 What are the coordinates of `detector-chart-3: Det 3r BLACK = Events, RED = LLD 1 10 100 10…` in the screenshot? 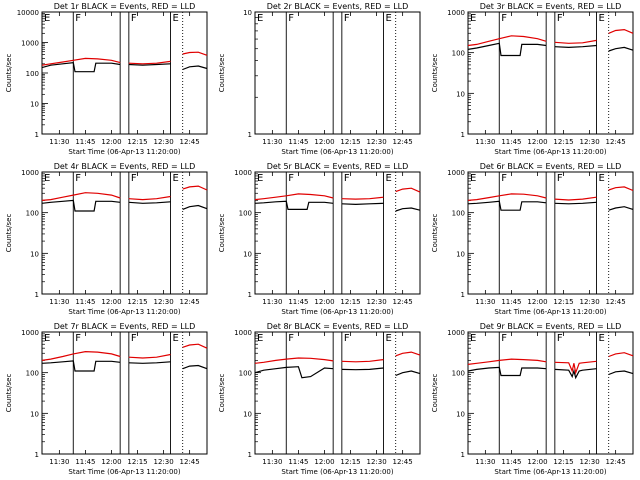 It's located at (532, 79).